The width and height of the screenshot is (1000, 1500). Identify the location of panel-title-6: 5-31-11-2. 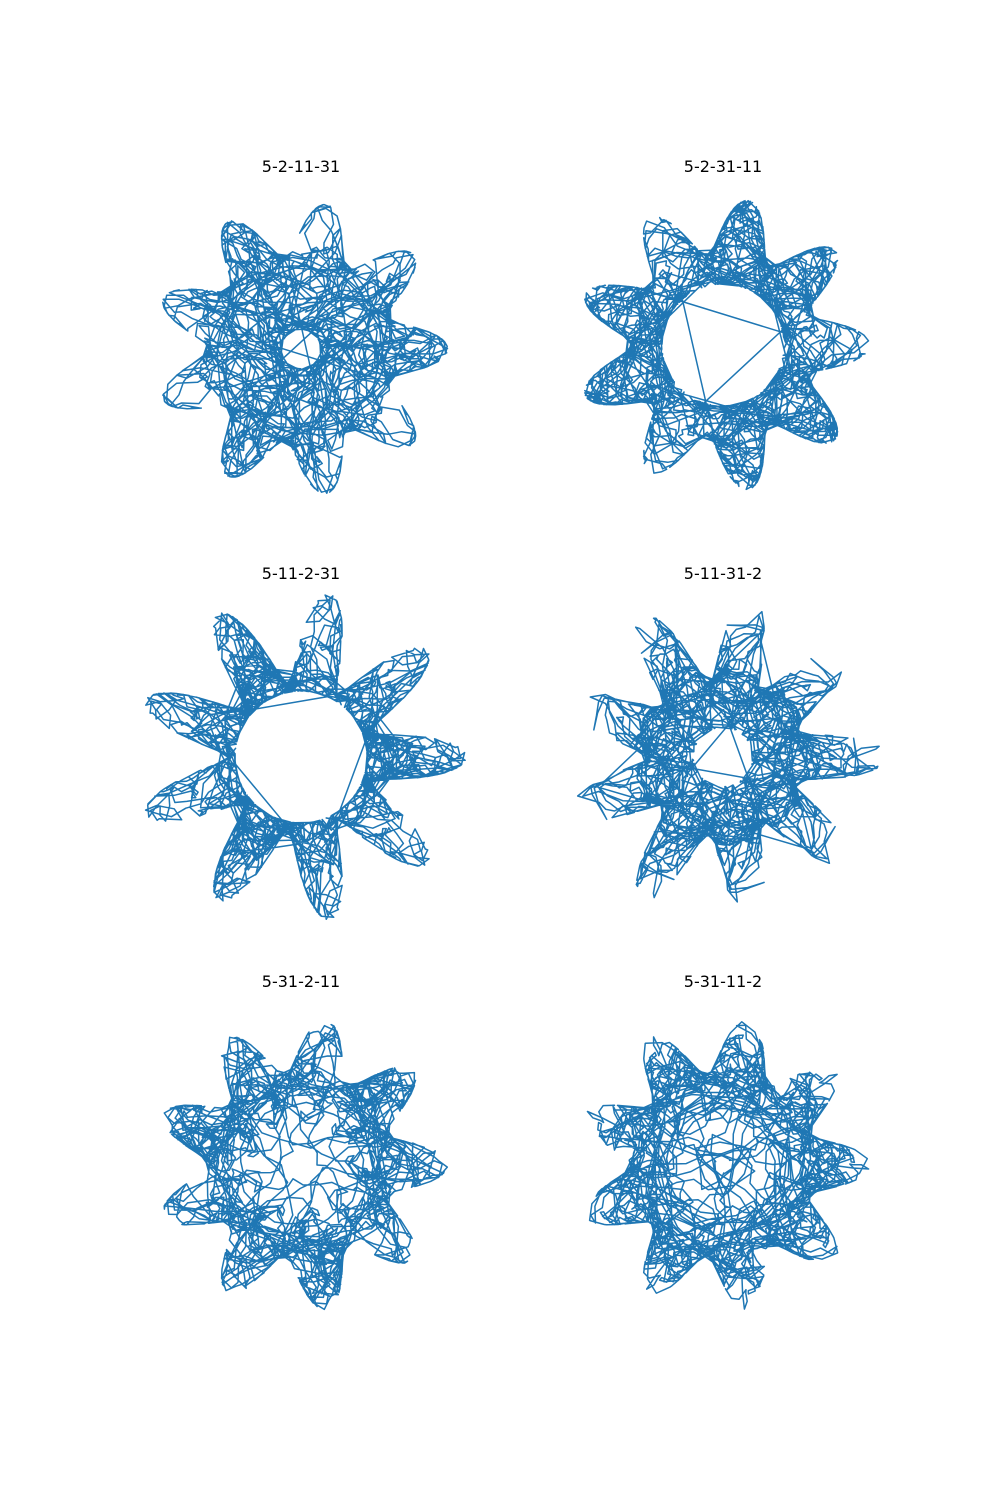
(723, 981).